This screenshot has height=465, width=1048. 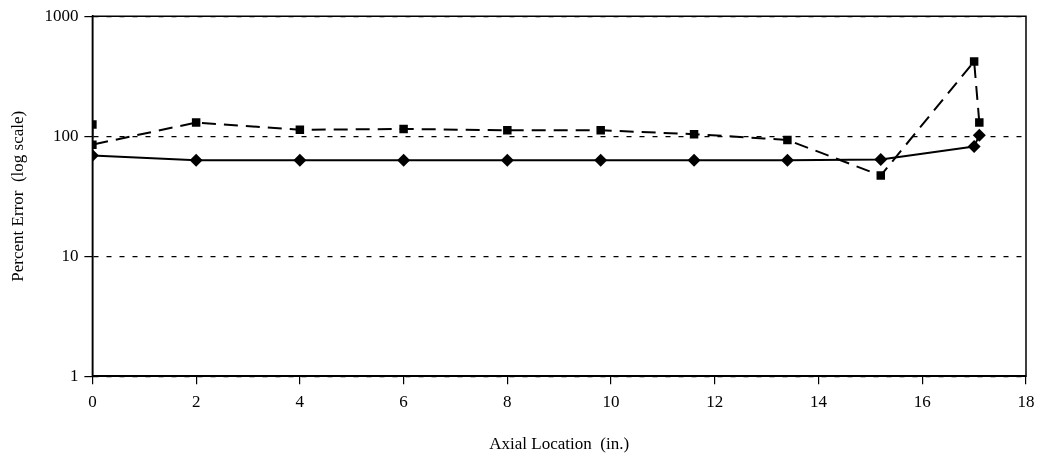 What do you see at coordinates (819, 401) in the screenshot?
I see `x-tick-label: 14` at bounding box center [819, 401].